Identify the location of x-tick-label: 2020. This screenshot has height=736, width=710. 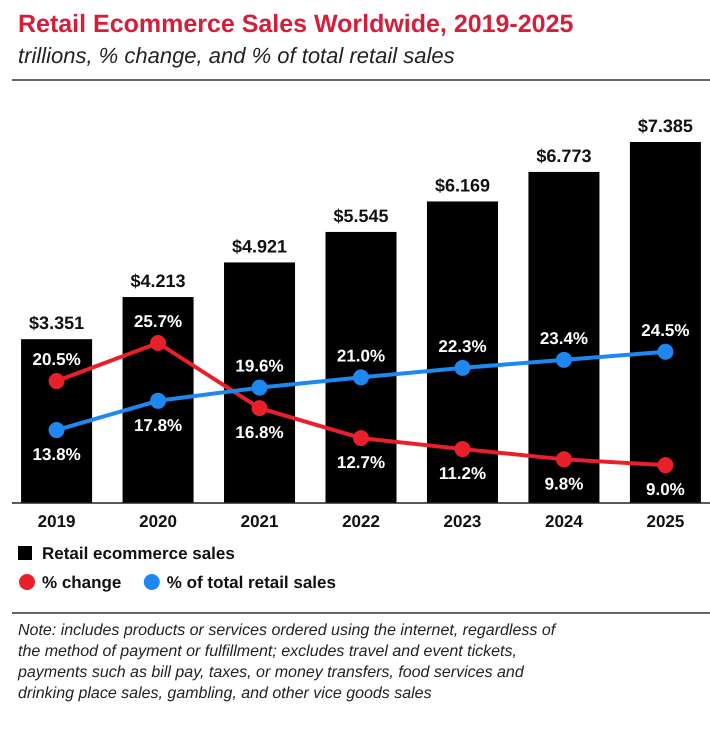
(158, 521).